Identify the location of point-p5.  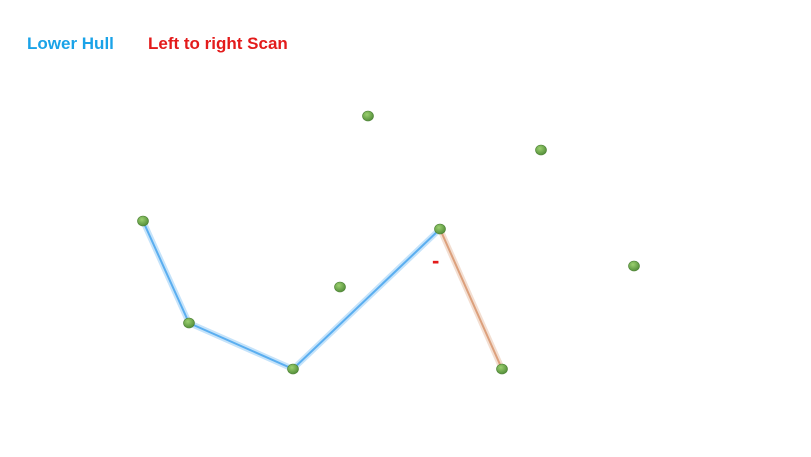
(368, 116).